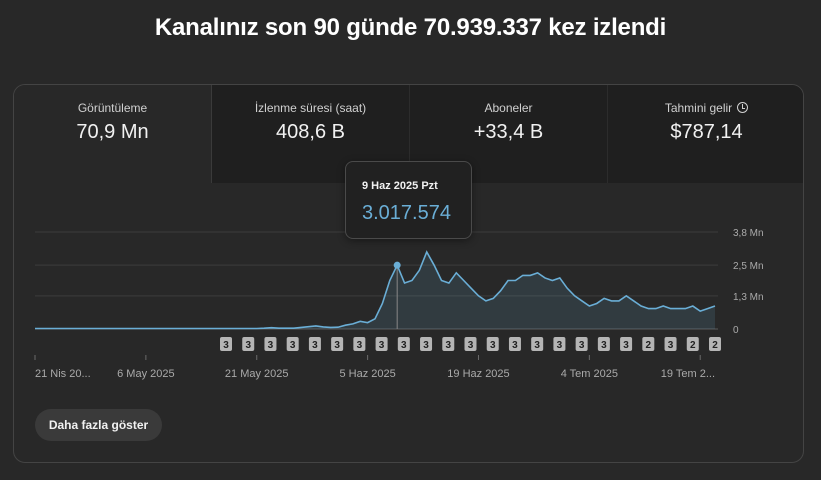 Image resolution: width=821 pixels, height=480 pixels. I want to click on tab-watch-time-label: İzlenme süresi (saat), so click(310, 108).